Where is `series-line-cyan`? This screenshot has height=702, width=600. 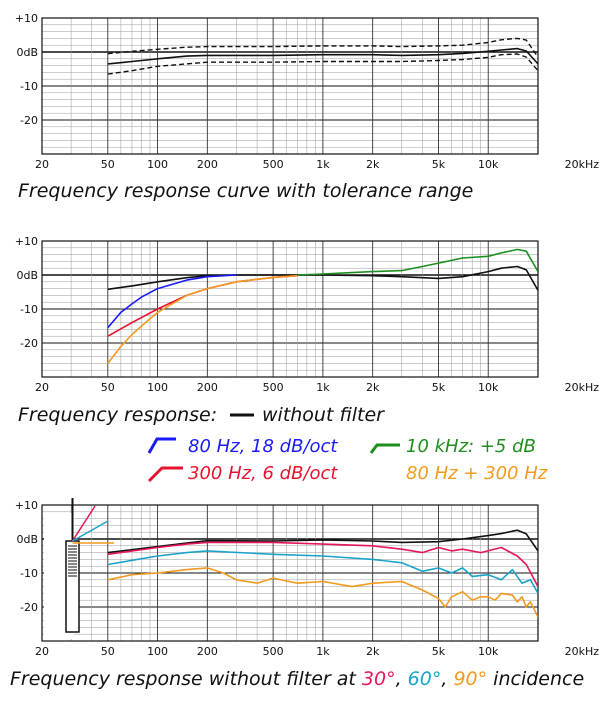
series-line-cyan is located at coordinates (322, 572).